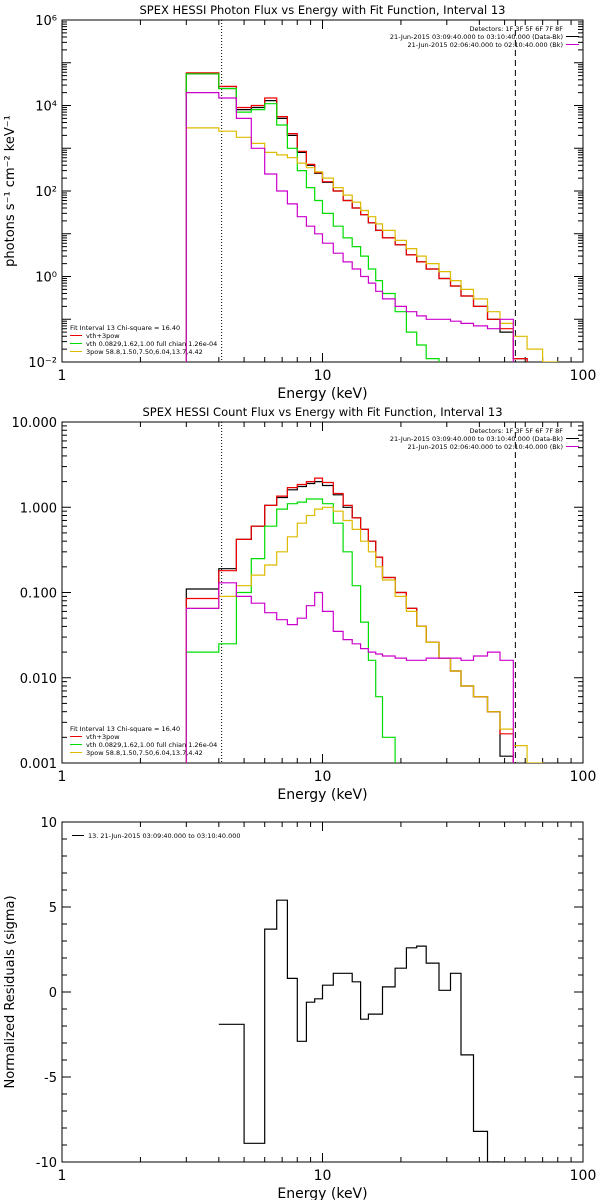 Image resolution: width=600 pixels, height=1200 pixels. What do you see at coordinates (46, 107) in the screenshot?
I see `y-tick-label: 10⁴` at bounding box center [46, 107].